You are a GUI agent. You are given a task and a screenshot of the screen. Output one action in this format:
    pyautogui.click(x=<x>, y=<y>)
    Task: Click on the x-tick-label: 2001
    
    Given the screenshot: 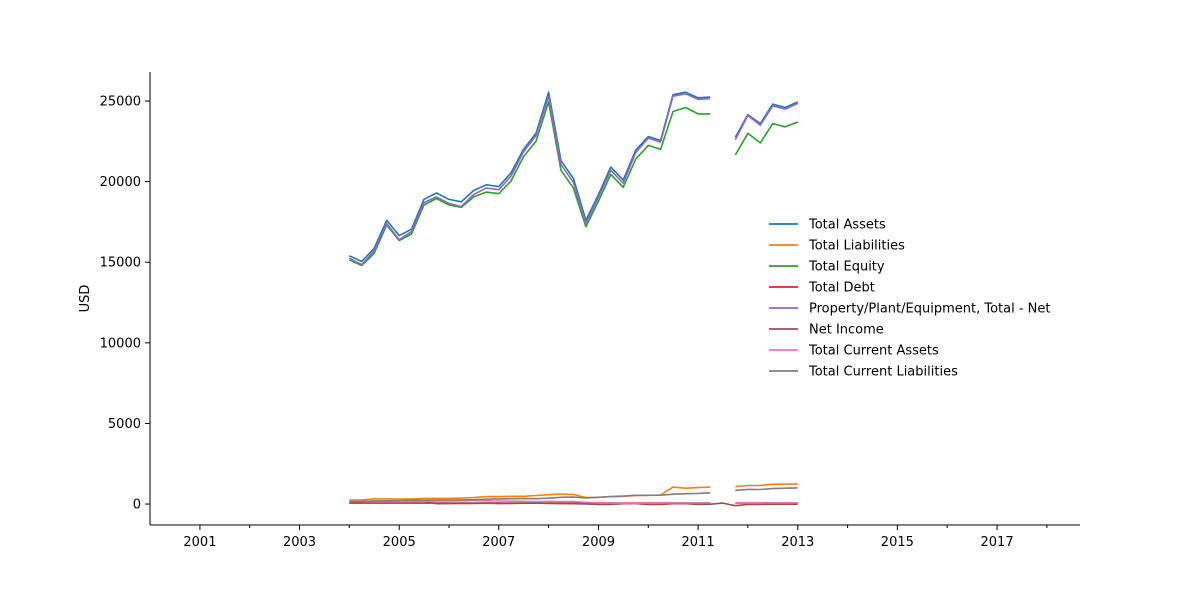 What is the action you would take?
    pyautogui.click(x=199, y=542)
    